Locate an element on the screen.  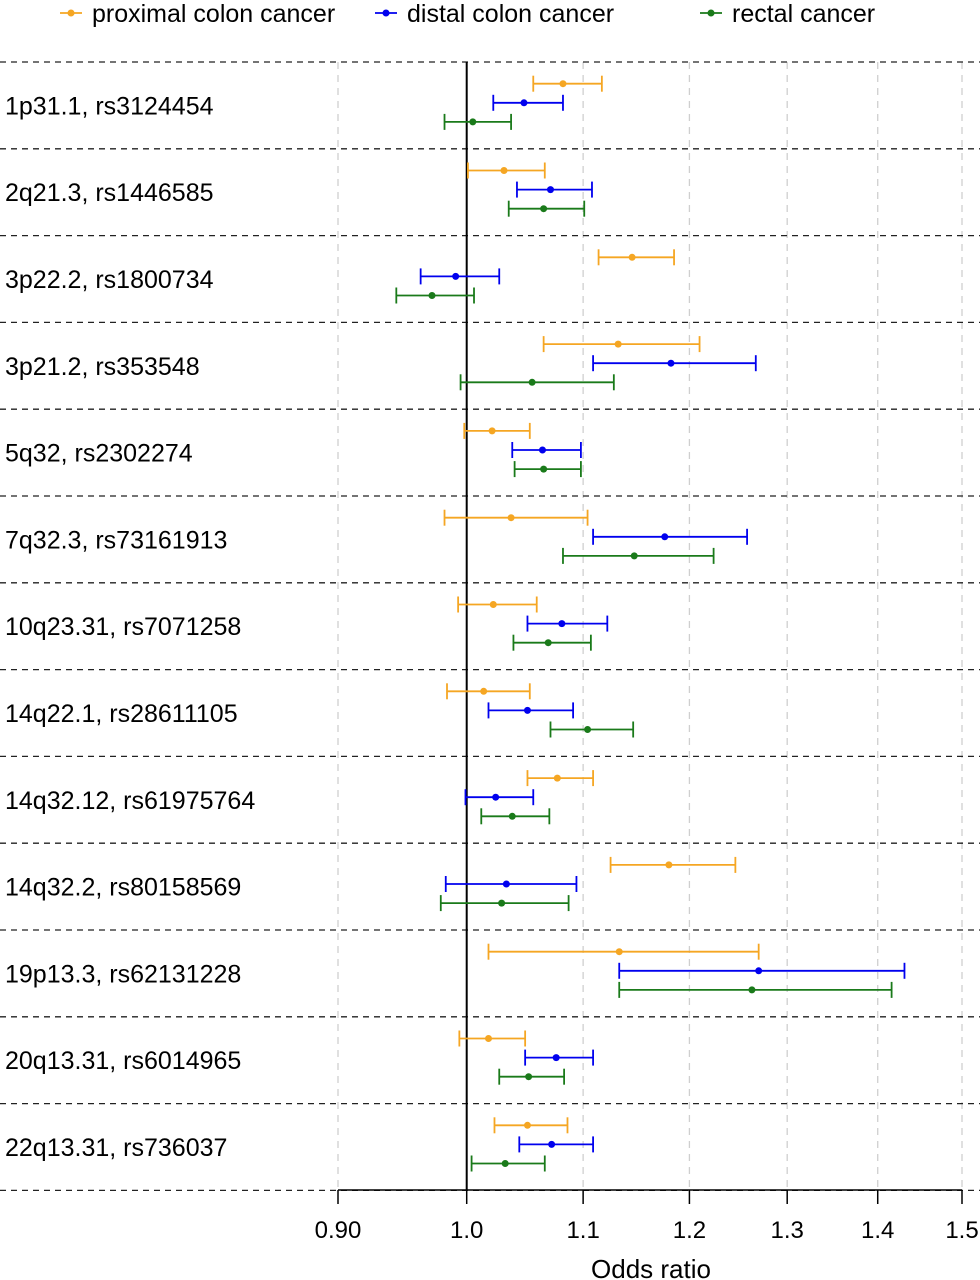
row-label: 7q32.3, rs73161913 is located at coordinates (116, 540).